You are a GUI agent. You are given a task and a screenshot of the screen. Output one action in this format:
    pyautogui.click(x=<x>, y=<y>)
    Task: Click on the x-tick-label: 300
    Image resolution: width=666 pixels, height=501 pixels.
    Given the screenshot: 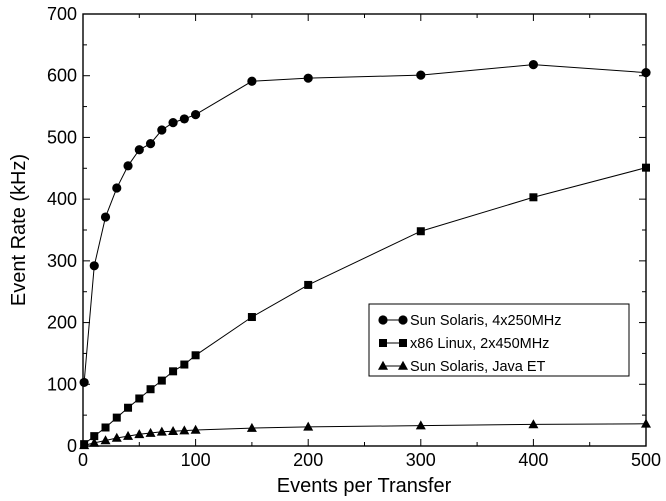 What is the action you would take?
    pyautogui.click(x=421, y=460)
    